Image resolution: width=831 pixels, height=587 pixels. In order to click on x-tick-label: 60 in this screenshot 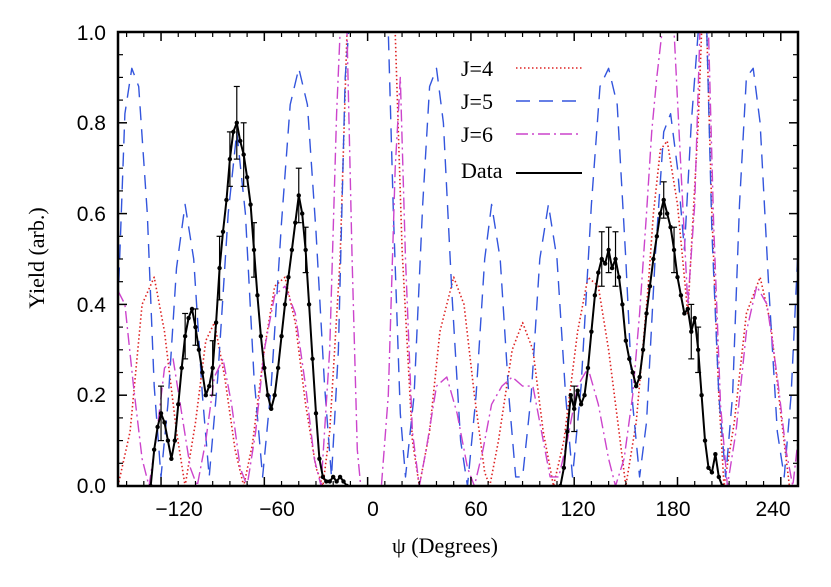, I will do `click(475, 509)`.